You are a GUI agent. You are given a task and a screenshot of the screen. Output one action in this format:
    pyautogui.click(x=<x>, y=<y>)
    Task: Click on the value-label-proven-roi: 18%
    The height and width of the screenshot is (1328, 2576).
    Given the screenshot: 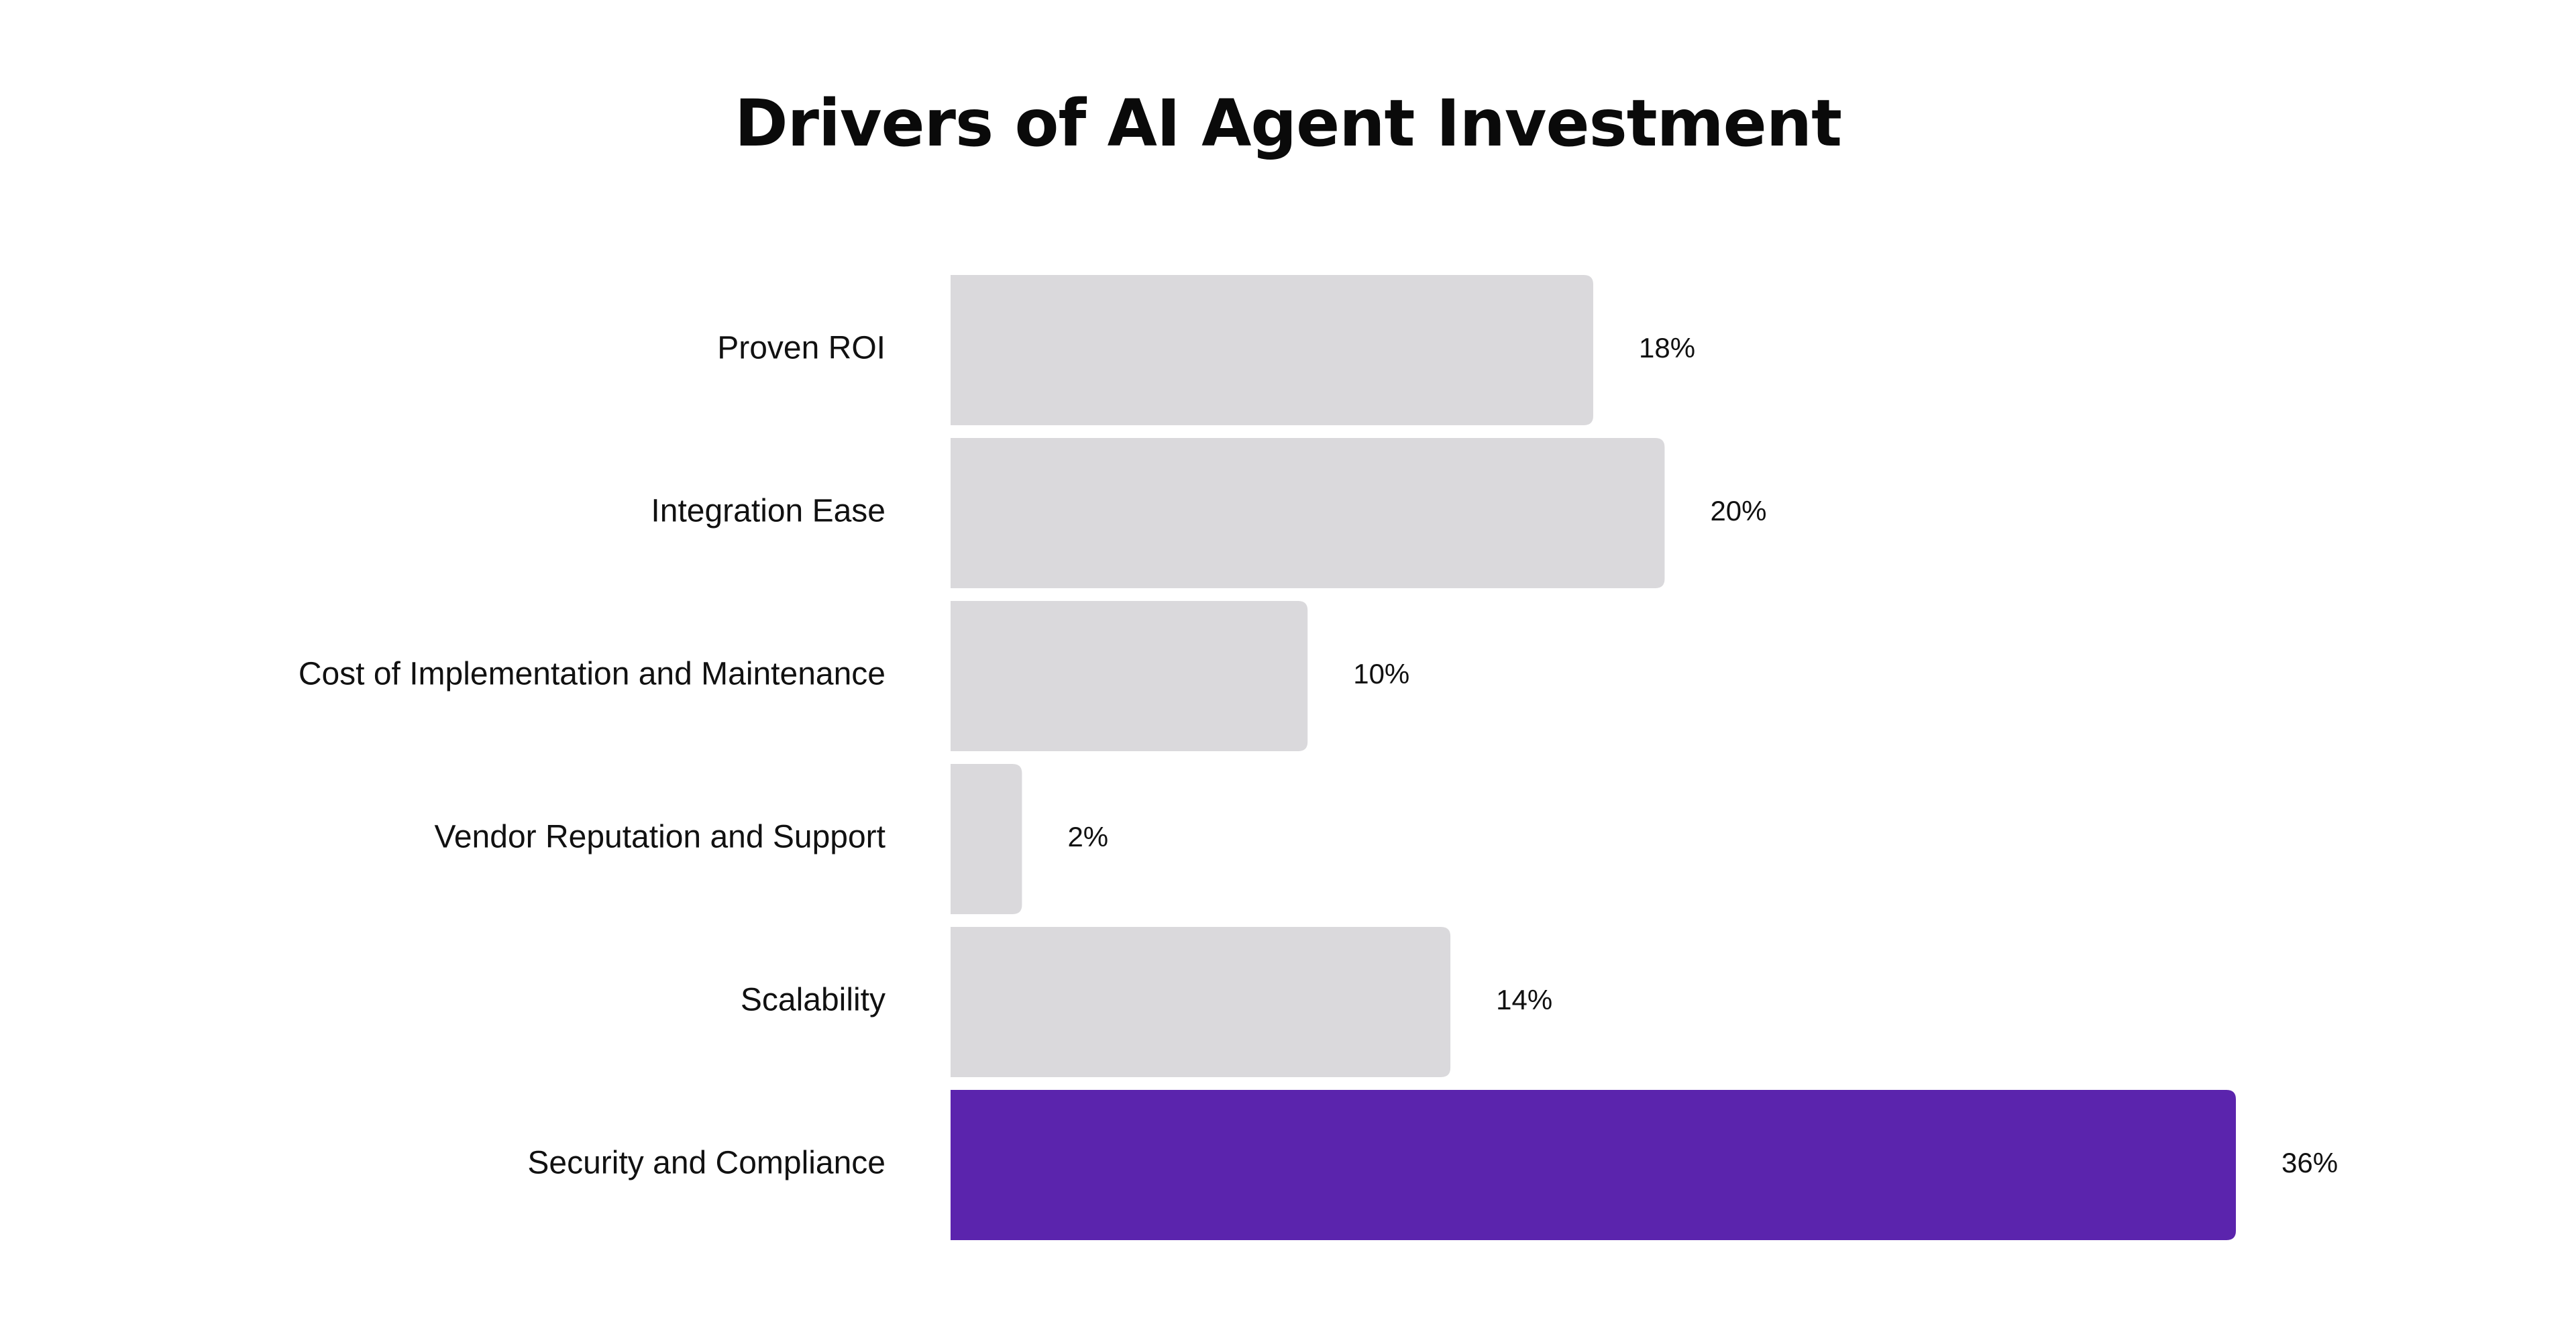 What is the action you would take?
    pyautogui.click(x=1667, y=348)
    